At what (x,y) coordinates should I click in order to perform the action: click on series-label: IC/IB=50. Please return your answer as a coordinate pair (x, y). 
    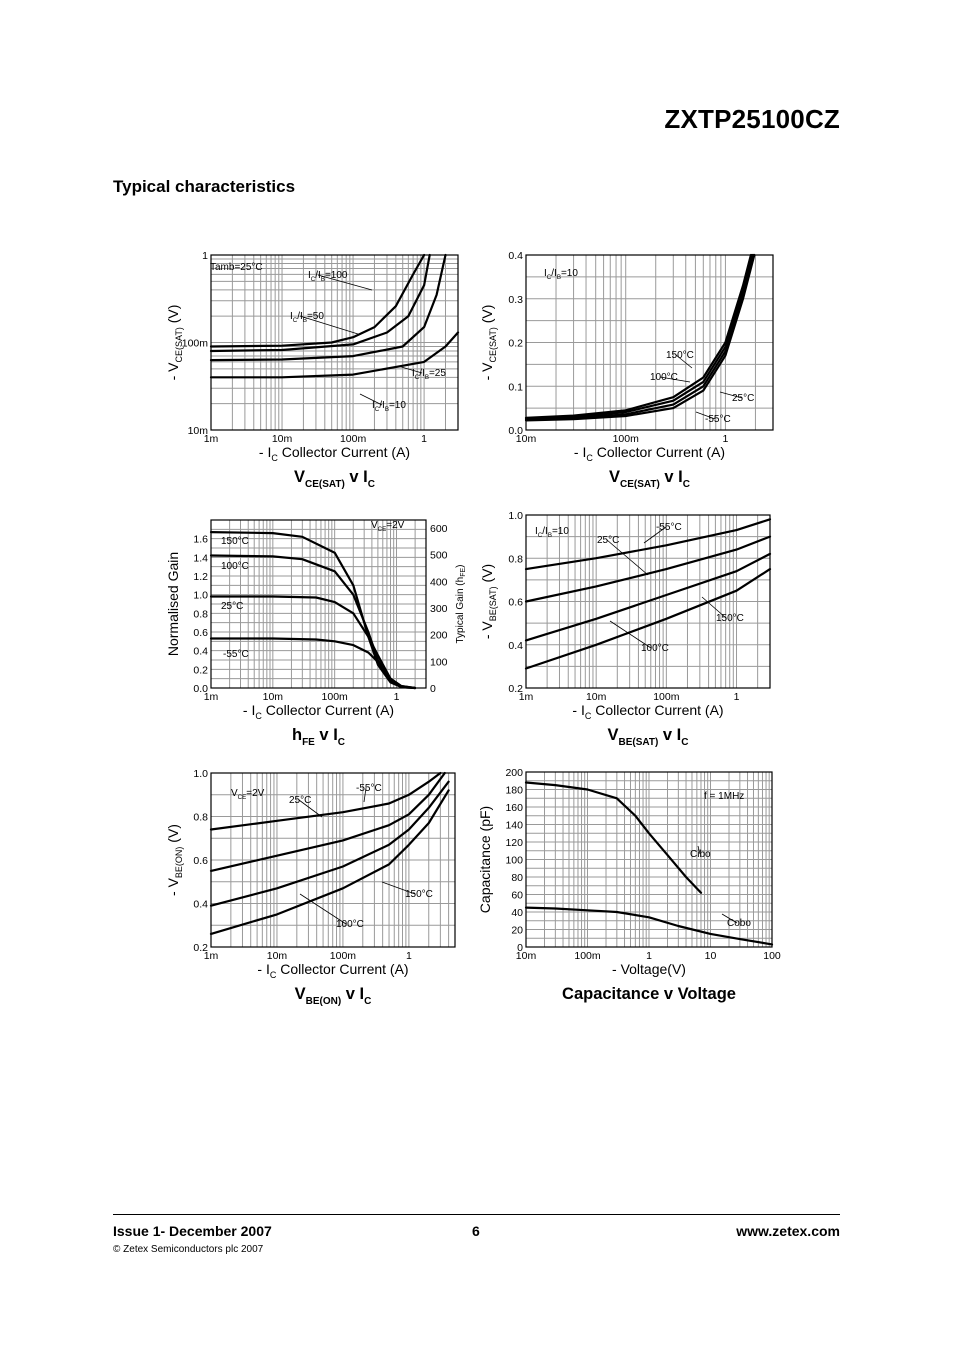
    Looking at the image, I should click on (307, 317).